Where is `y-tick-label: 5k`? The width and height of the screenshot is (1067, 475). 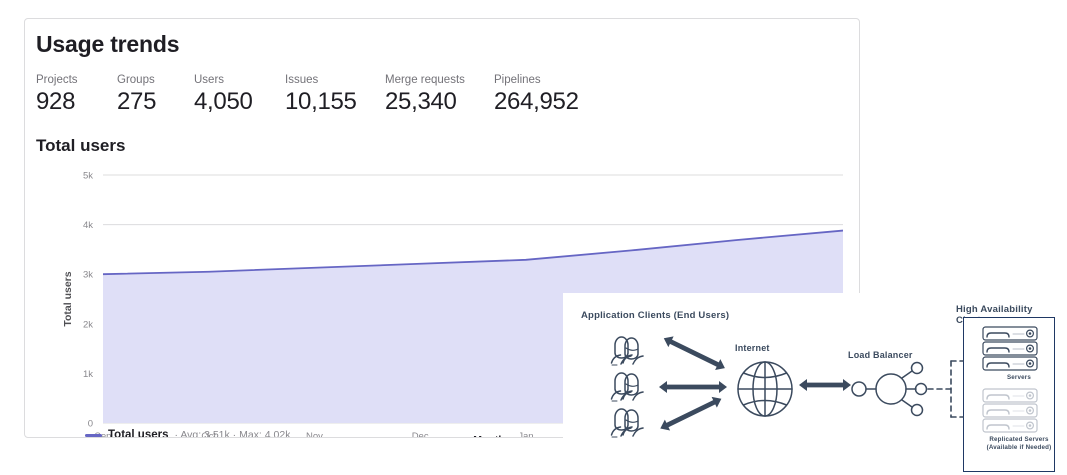
y-tick-label: 5k is located at coordinates (88, 176).